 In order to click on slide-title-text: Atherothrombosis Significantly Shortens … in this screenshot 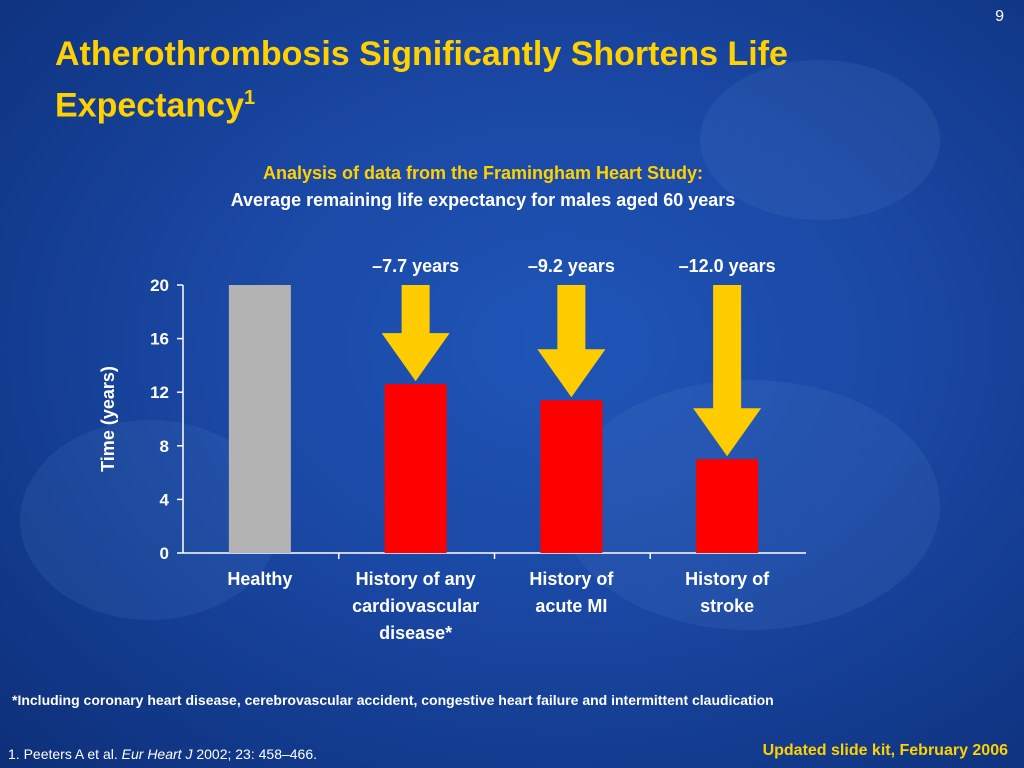, I will do `click(421, 80)`.